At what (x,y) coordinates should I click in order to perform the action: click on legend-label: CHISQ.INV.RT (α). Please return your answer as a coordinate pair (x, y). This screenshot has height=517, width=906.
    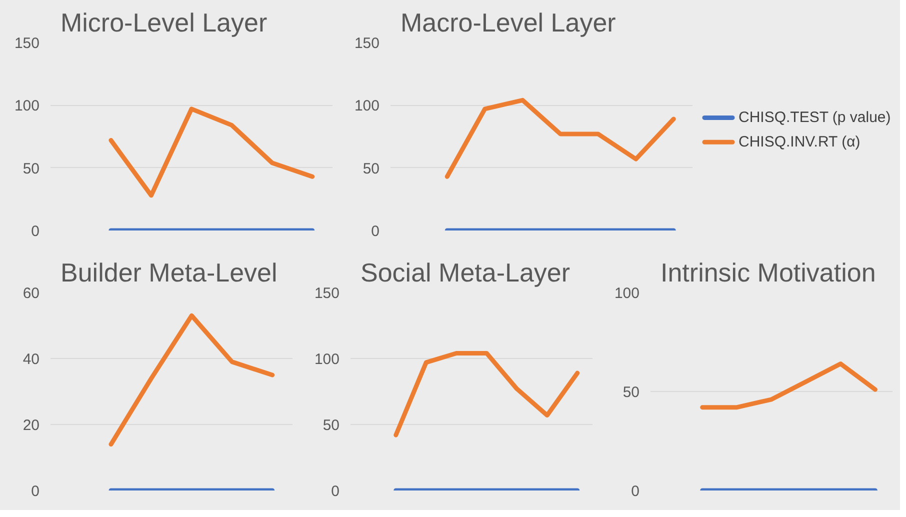
    Looking at the image, I should click on (799, 142).